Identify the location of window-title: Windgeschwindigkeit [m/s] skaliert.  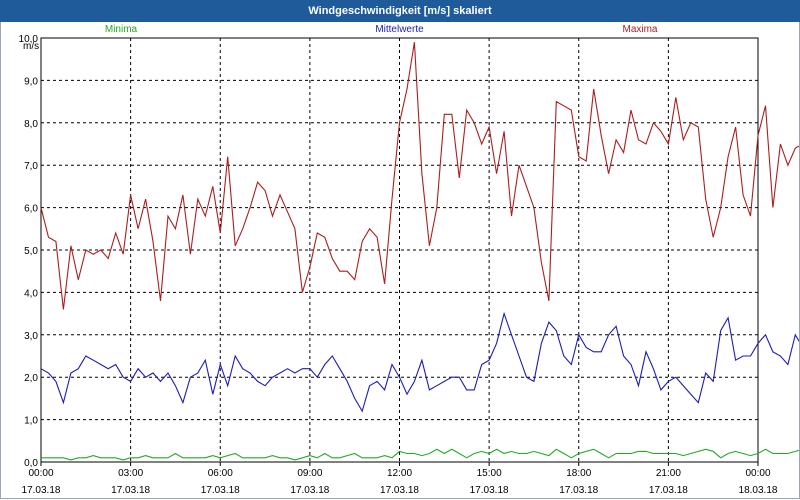
(400, 11).